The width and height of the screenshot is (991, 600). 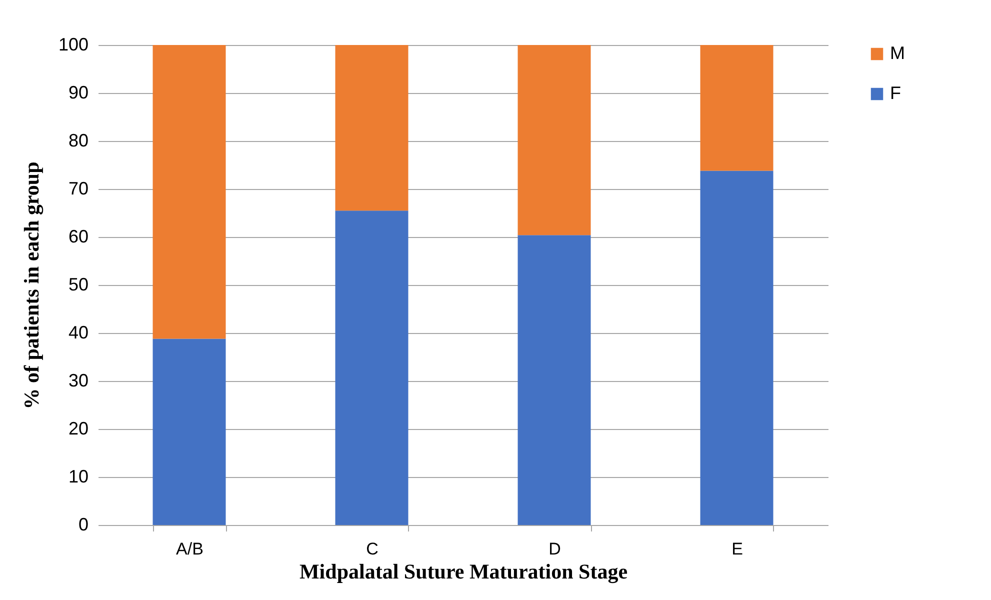 What do you see at coordinates (372, 549) in the screenshot?
I see `x-tick-label: C` at bounding box center [372, 549].